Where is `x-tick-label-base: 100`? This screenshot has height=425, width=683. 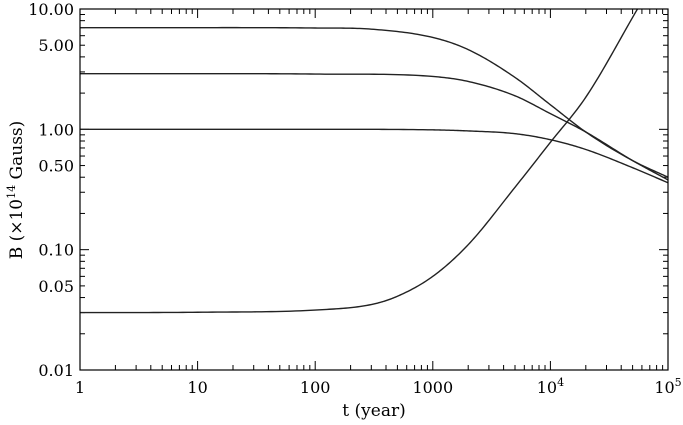 x-tick-label-base: 100 is located at coordinates (315, 387).